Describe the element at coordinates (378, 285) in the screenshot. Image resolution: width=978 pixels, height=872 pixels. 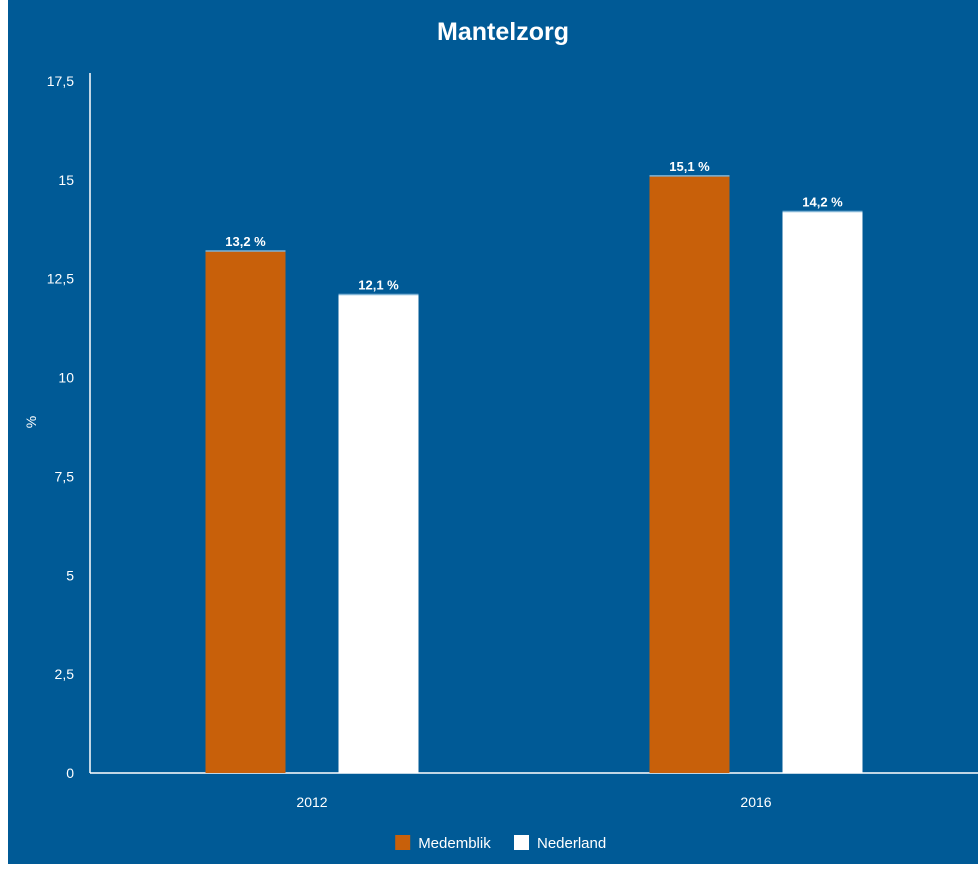
I see `data-label: 12,1 %` at that location.